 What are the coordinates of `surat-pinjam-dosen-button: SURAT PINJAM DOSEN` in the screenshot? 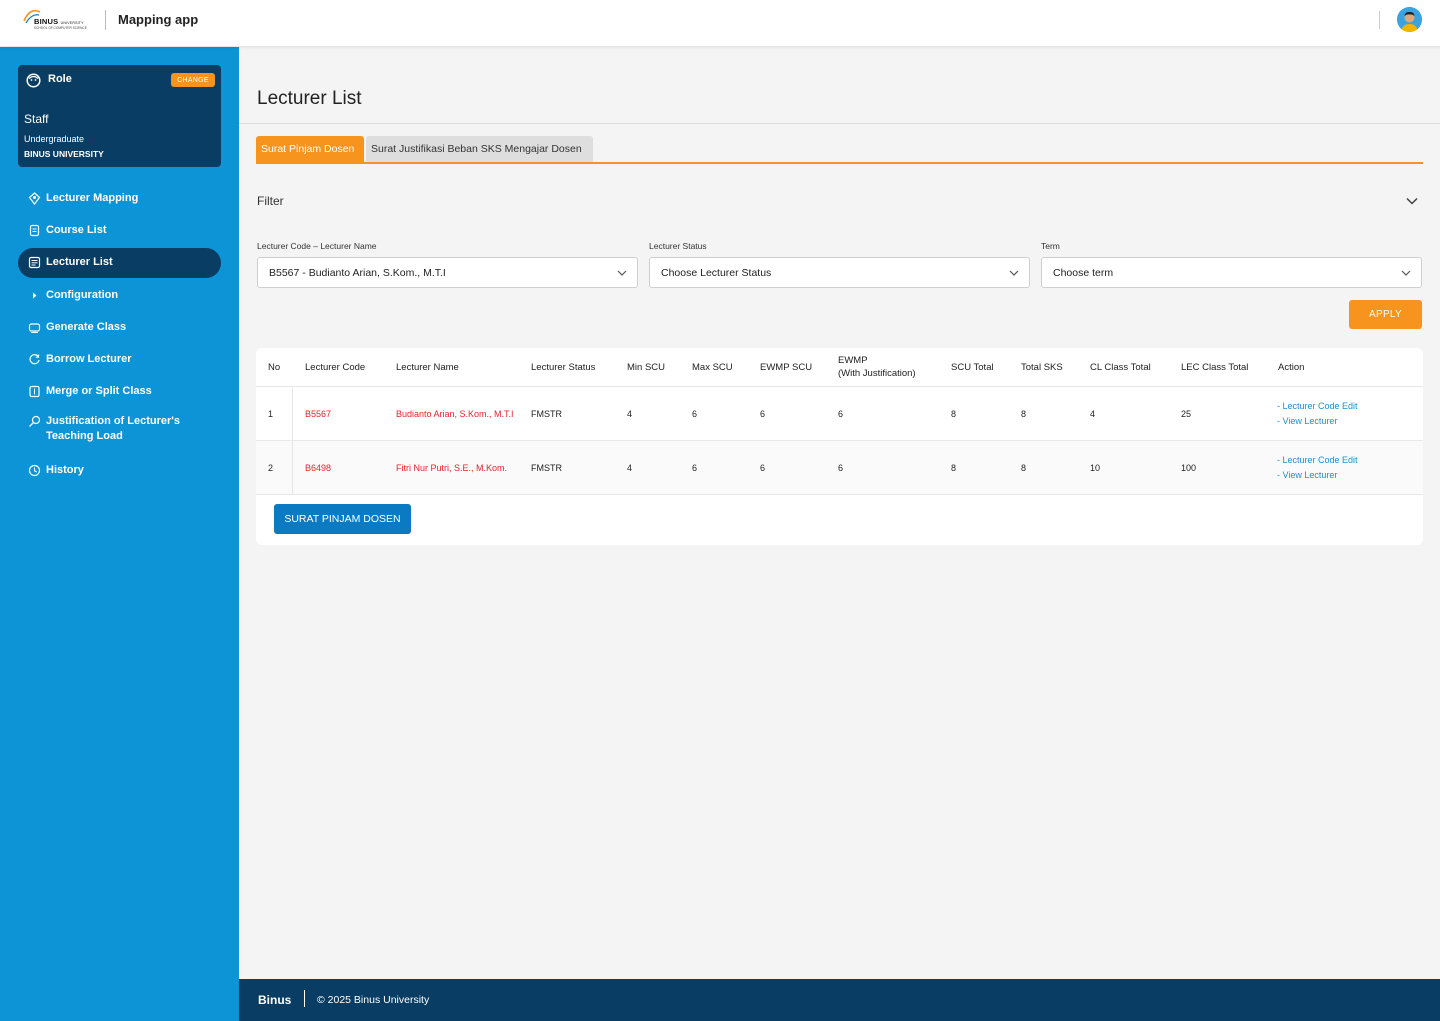 It's located at (342, 519).